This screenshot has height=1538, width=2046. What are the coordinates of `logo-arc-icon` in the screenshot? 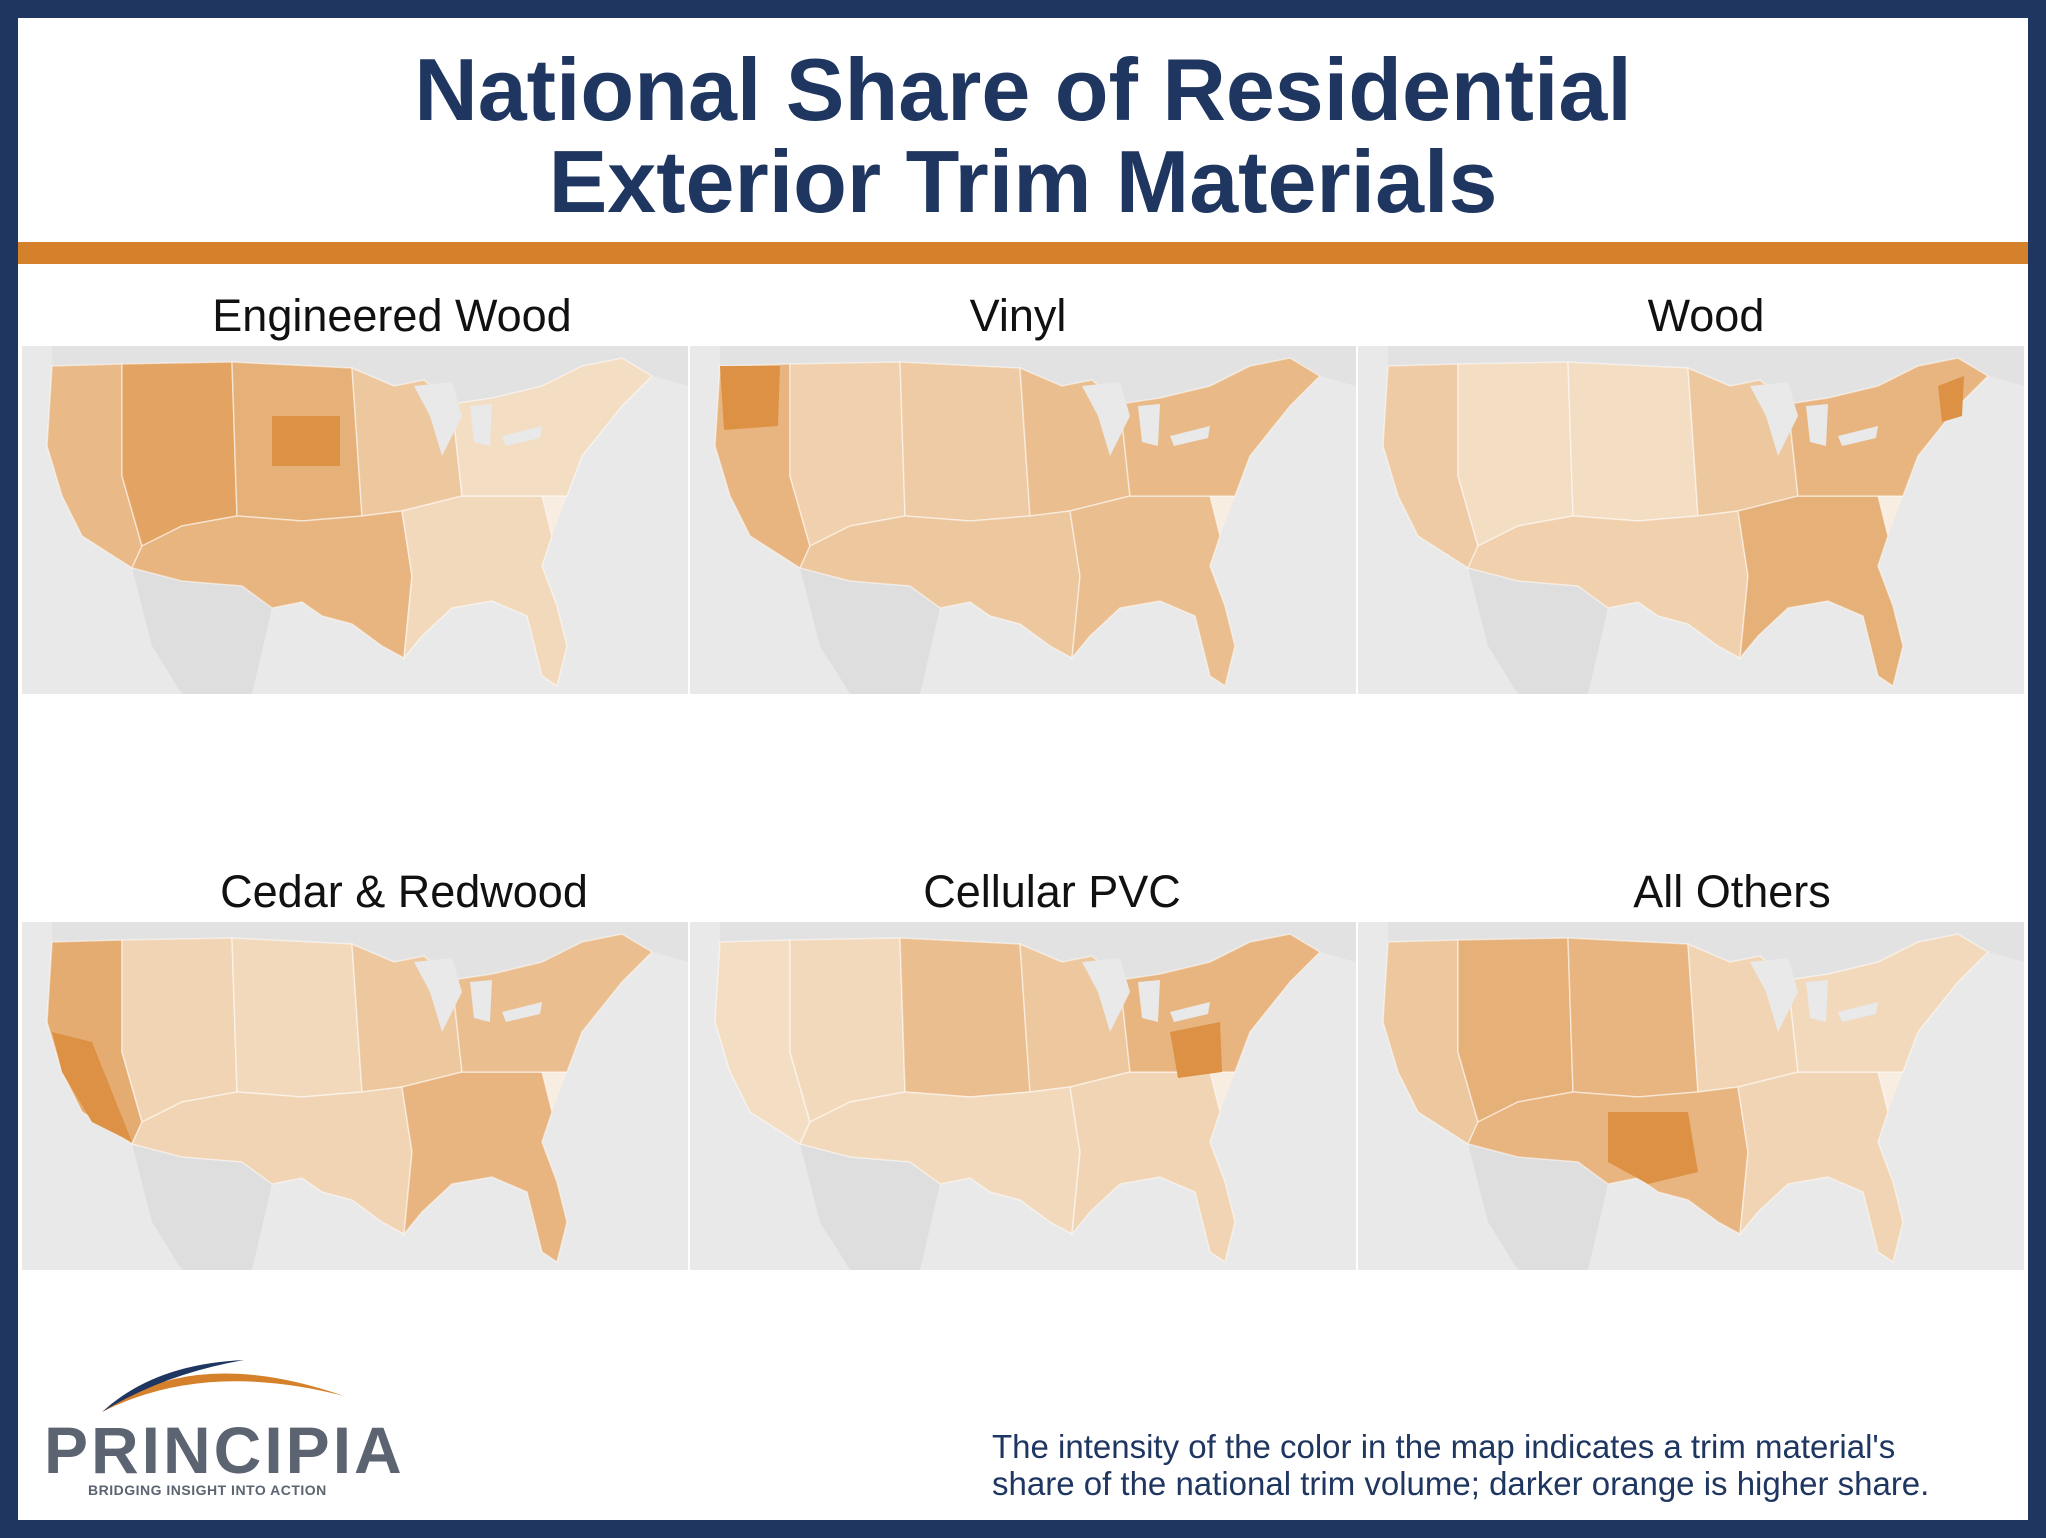 It's located at (223, 1386).